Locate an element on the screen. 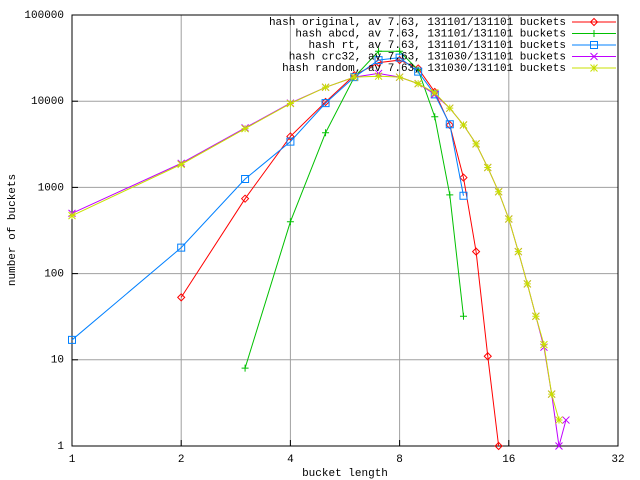 This screenshot has width=640, height=480. y-tick-label: 1000 is located at coordinates (51, 188).